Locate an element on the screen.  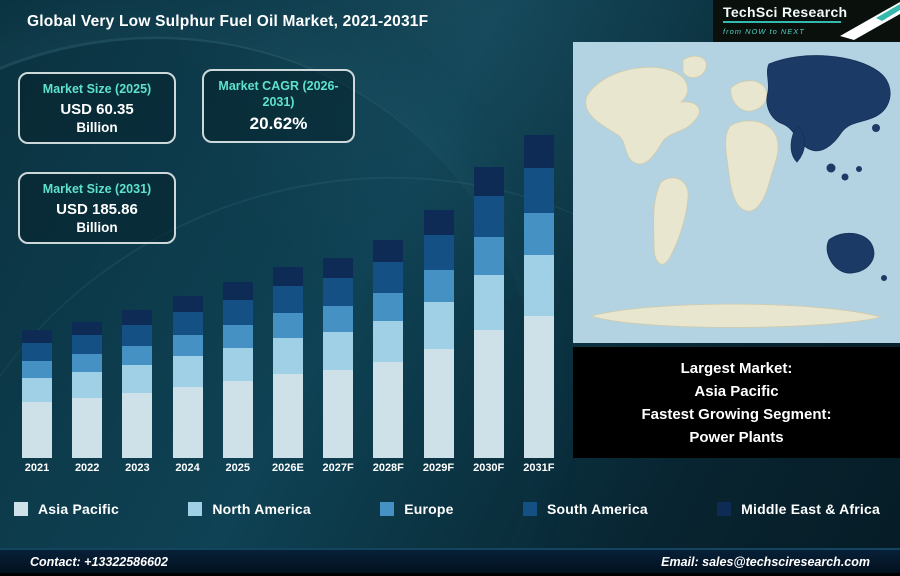
legend-item: Asia Pacific is located at coordinates (66, 509).